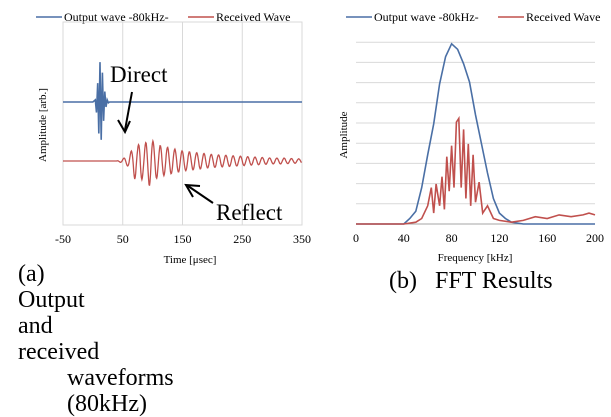 The height and width of the screenshot is (417, 611). What do you see at coordinates (107, 404) in the screenshot?
I see `caption-a-word: (80kHz)` at bounding box center [107, 404].